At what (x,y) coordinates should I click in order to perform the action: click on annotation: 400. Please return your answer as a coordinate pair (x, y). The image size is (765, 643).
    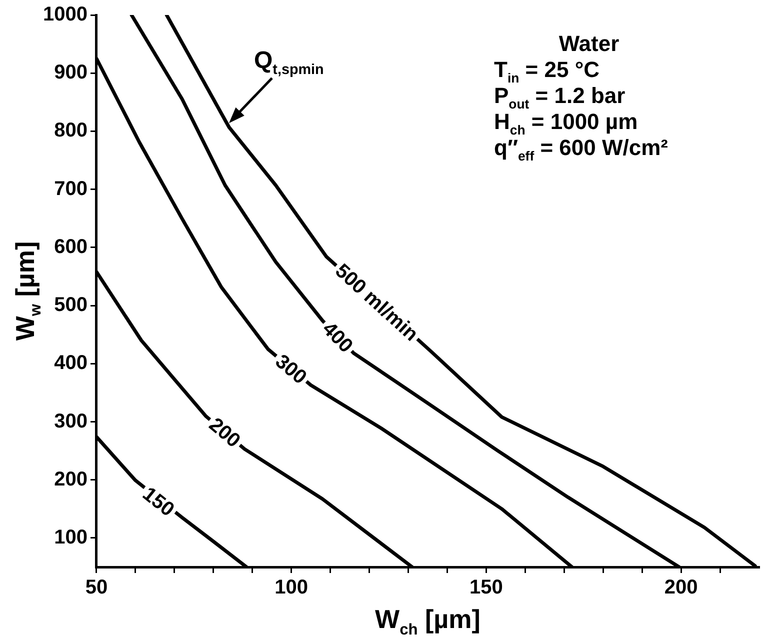
    Looking at the image, I should click on (337, 338).